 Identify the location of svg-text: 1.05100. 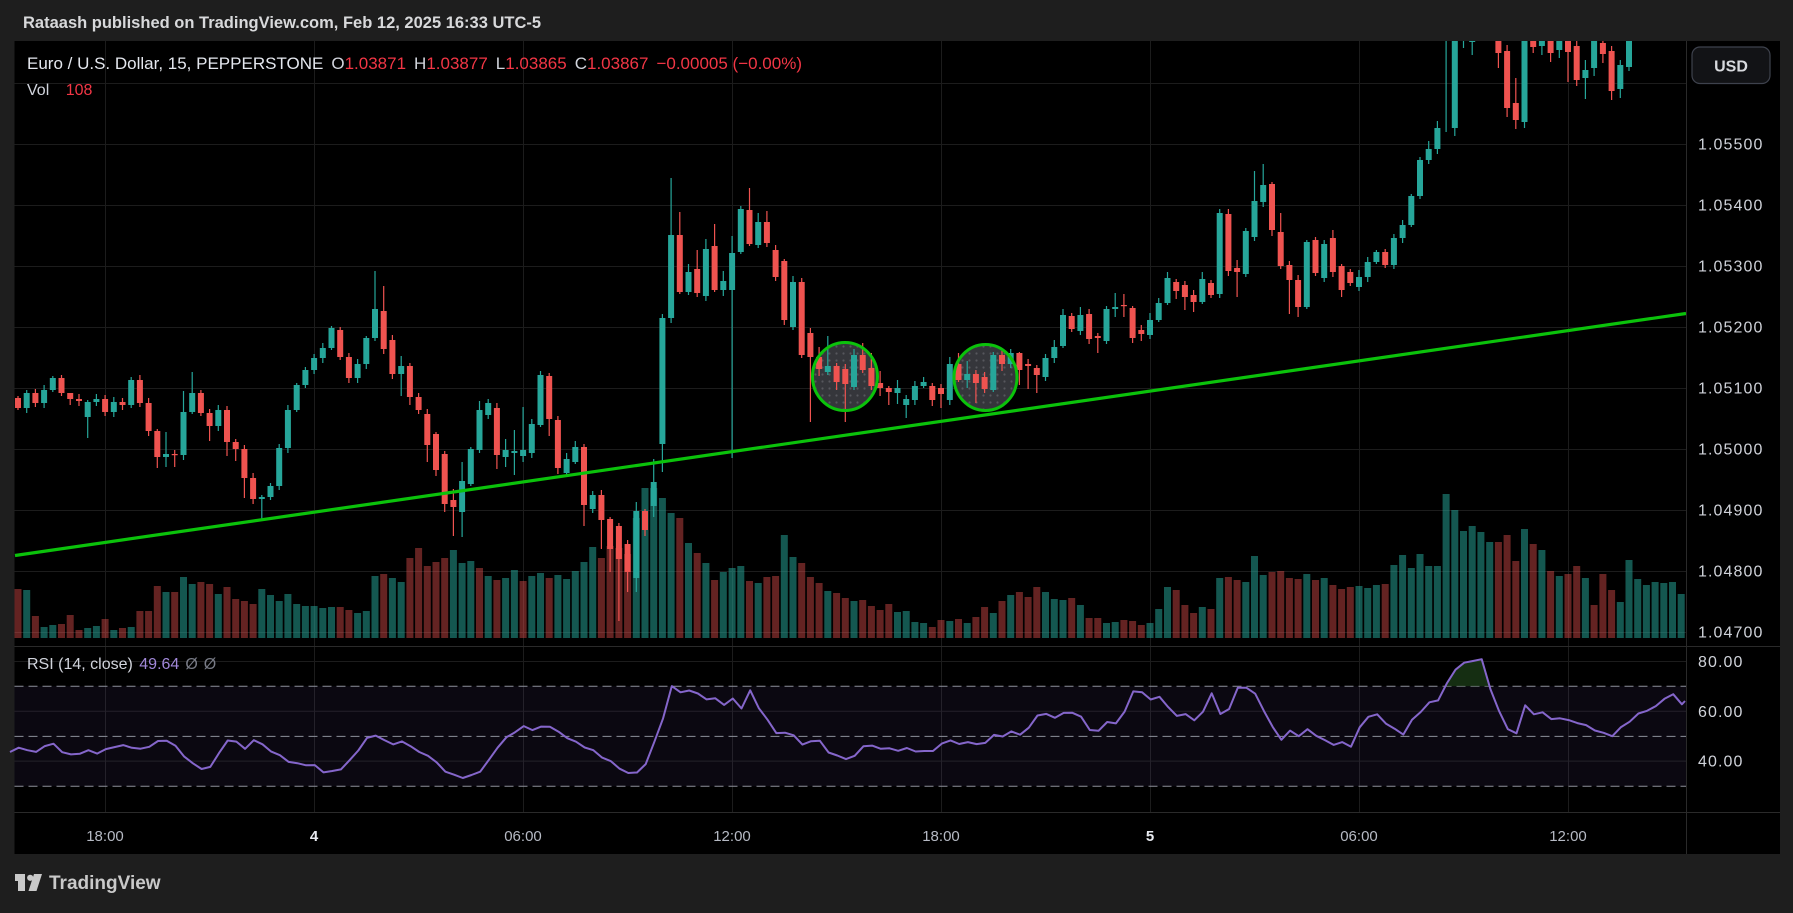
(1731, 389).